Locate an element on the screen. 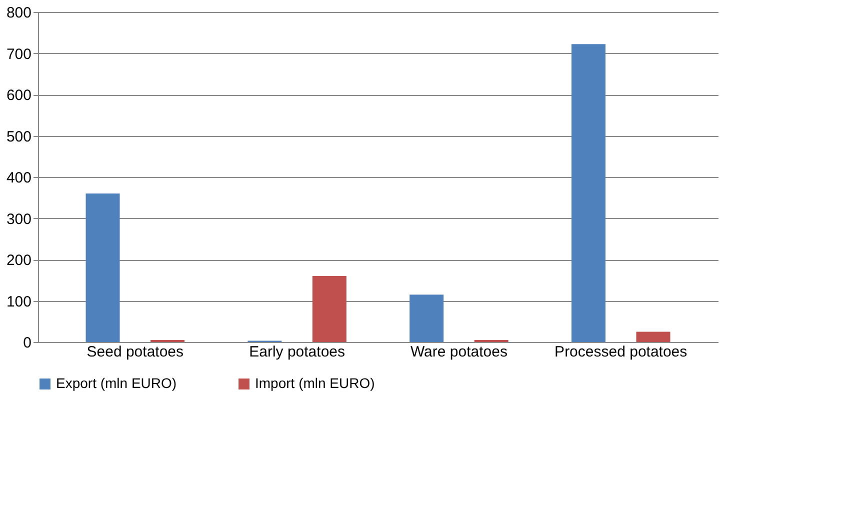  y-tick-label: 800 is located at coordinates (19, 13).